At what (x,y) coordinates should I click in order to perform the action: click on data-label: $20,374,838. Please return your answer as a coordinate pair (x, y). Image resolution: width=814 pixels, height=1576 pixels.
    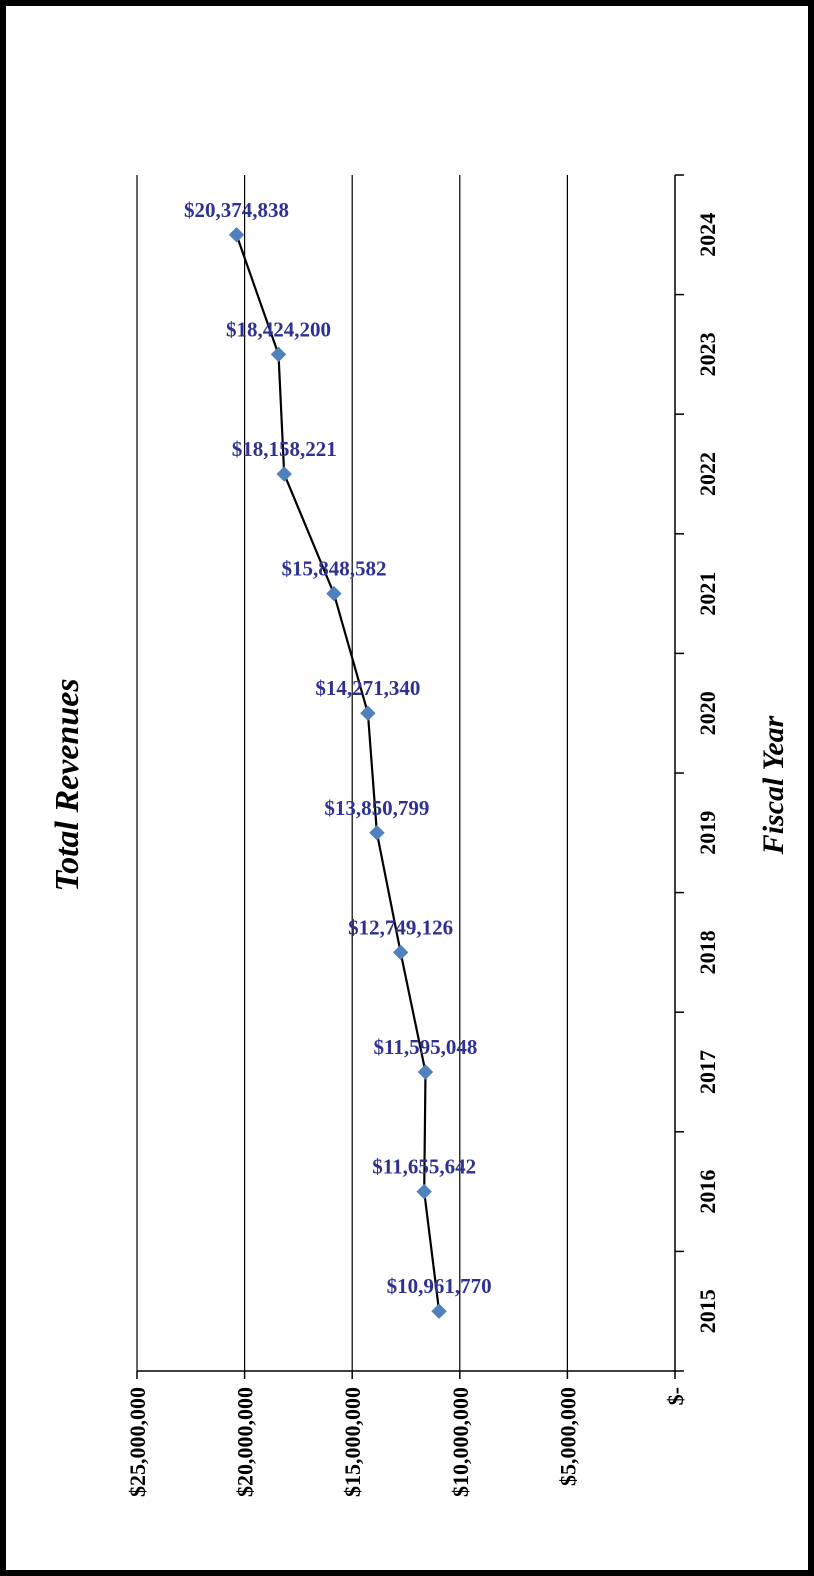
    Looking at the image, I should click on (236, 210).